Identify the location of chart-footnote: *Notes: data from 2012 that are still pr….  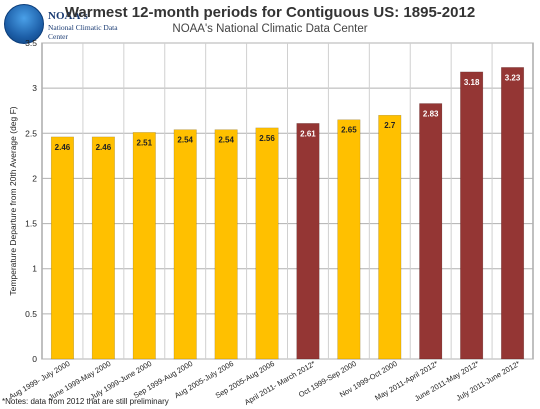
(85, 401).